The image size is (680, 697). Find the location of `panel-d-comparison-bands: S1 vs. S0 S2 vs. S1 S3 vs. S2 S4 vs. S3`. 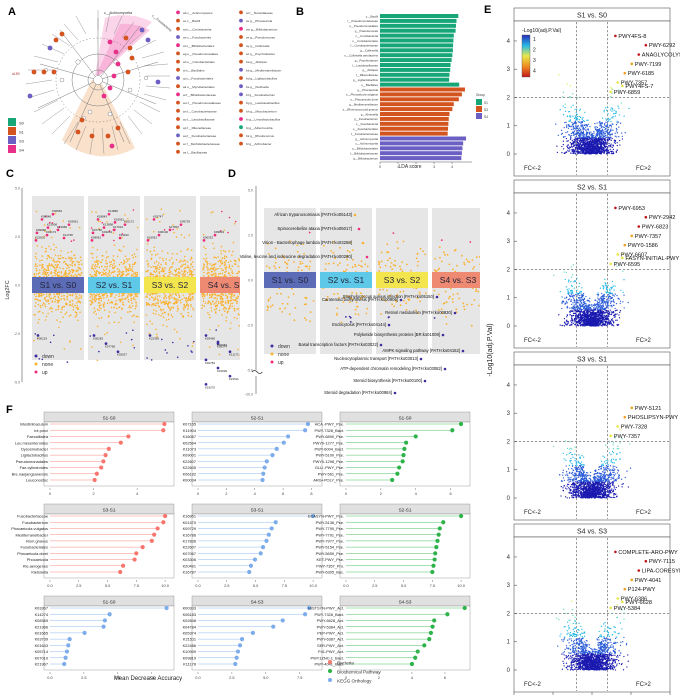

panel-d-comparison-bands: S1 vs. S0 S2 vs. S1 S3 vs. S2 S4 vs. S3 is located at coordinates (372, 280).